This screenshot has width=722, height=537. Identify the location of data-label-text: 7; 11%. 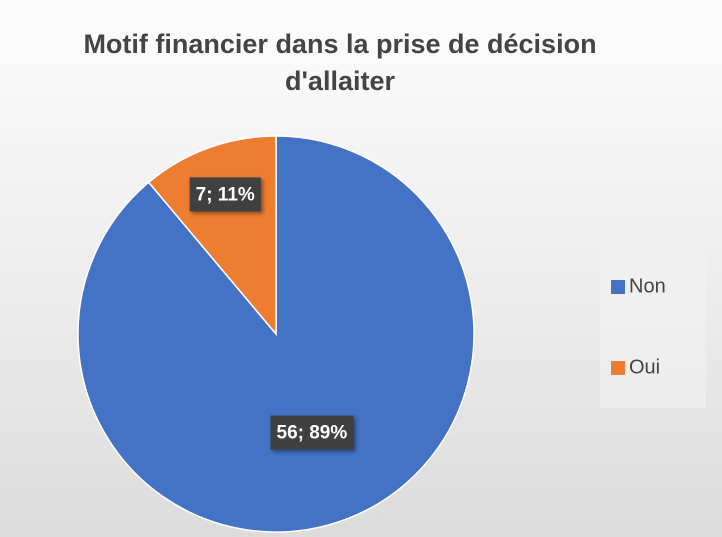
(225, 194).